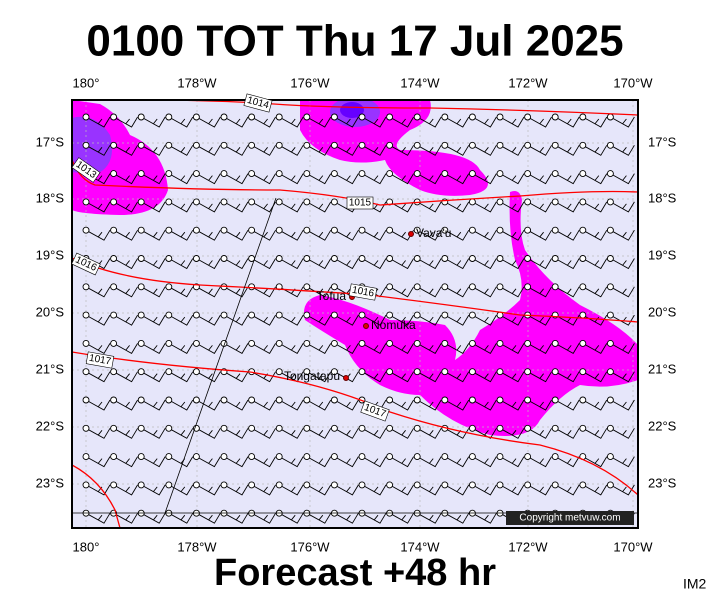 This screenshot has height=605, width=711. Describe the element at coordinates (50, 368) in the screenshot. I see `lat-label: 21°S` at that location.